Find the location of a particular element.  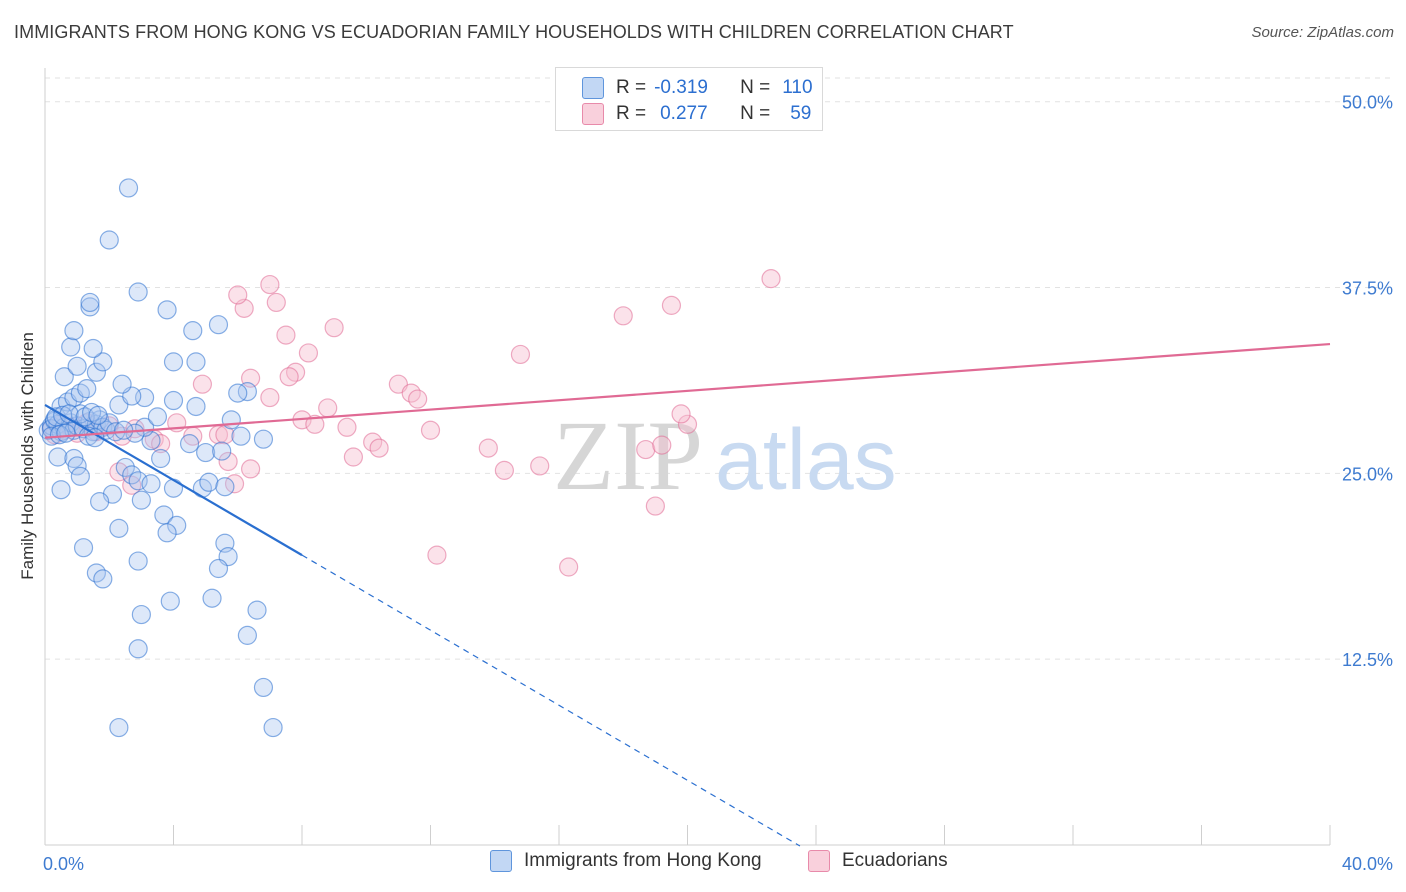

legend-label-hong-kong: Immigrants from Hong Kong is located at coordinates (643, 860).